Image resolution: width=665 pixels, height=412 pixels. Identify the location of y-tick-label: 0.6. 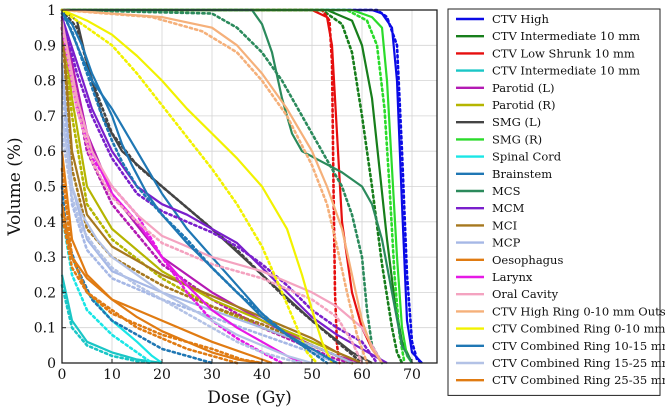
(45, 152).